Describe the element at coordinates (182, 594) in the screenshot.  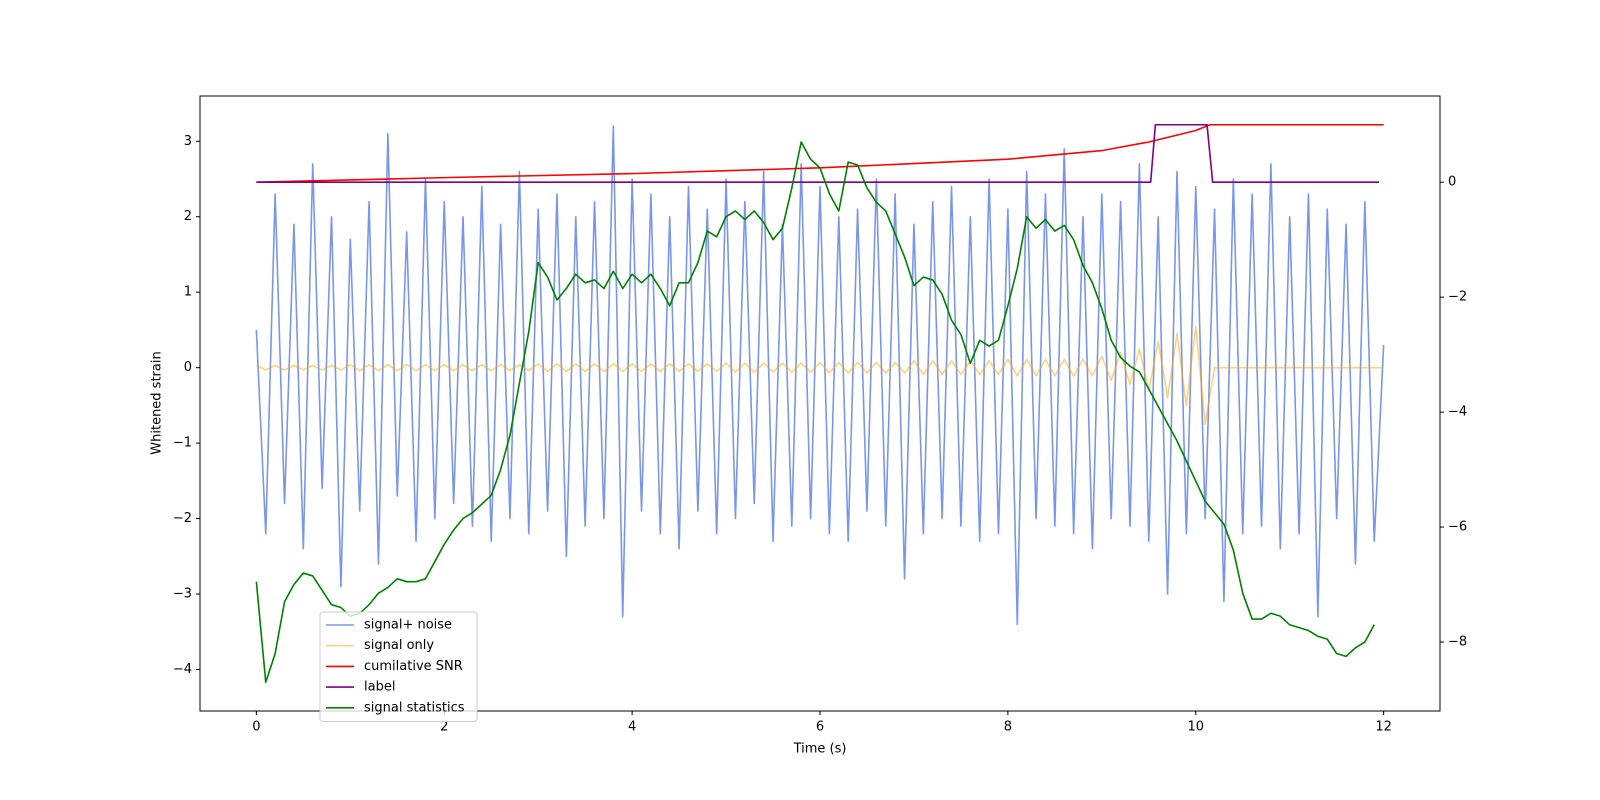
I see `y-tick-label: −3` at that location.